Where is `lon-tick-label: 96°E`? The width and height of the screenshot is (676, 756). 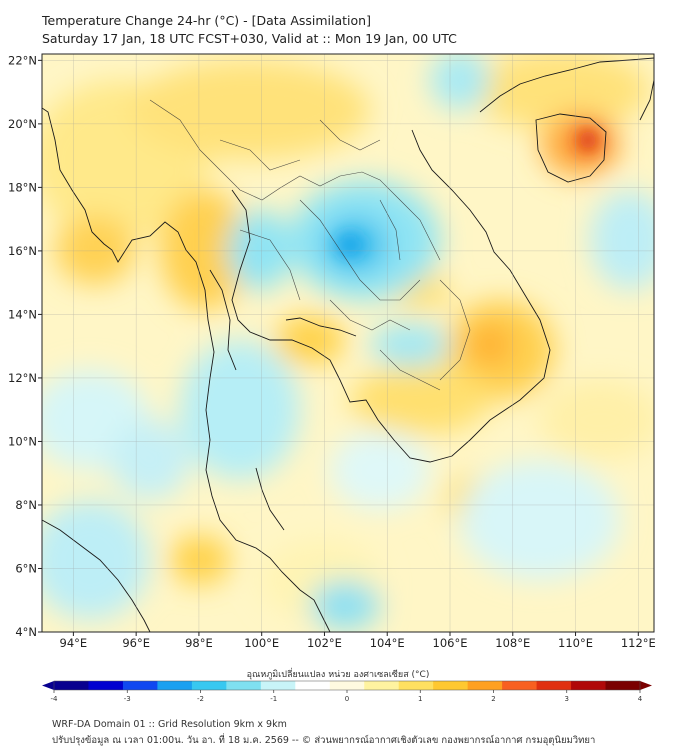 lon-tick-label: 96°E is located at coordinates (136, 643).